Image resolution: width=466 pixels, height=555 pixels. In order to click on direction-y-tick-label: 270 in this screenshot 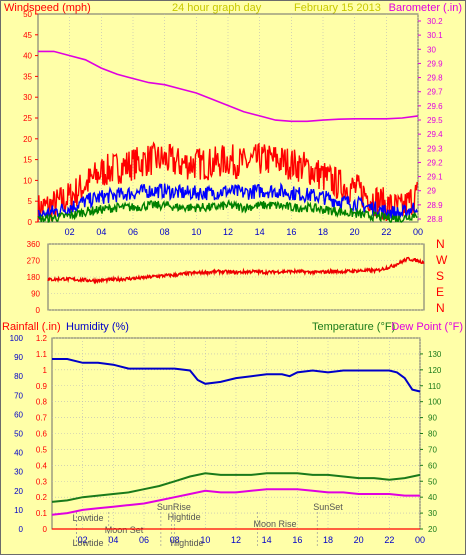, I will do `click(34, 261)`.